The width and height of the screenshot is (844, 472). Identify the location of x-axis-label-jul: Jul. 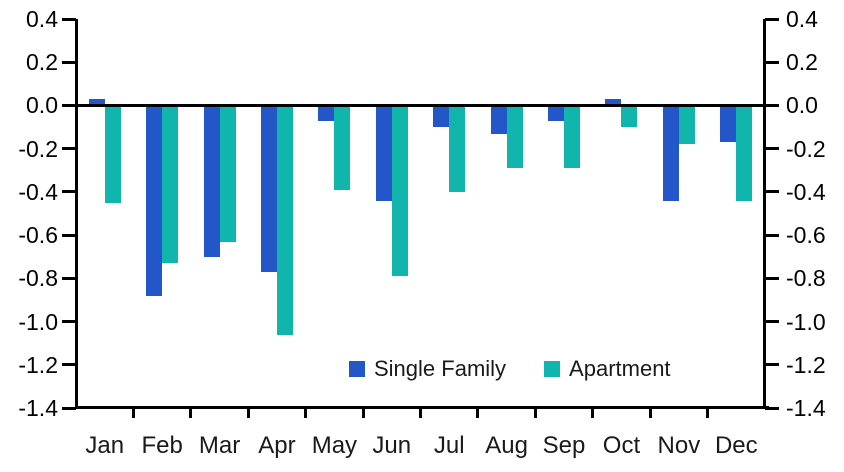
(449, 445).